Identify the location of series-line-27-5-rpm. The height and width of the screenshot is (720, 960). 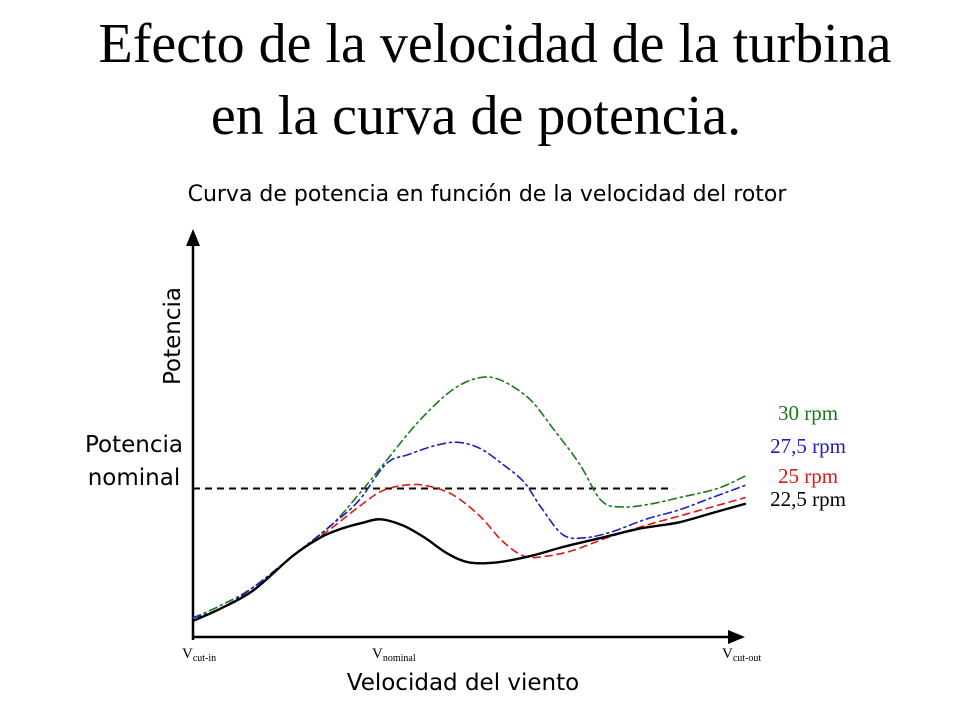
(469, 530).